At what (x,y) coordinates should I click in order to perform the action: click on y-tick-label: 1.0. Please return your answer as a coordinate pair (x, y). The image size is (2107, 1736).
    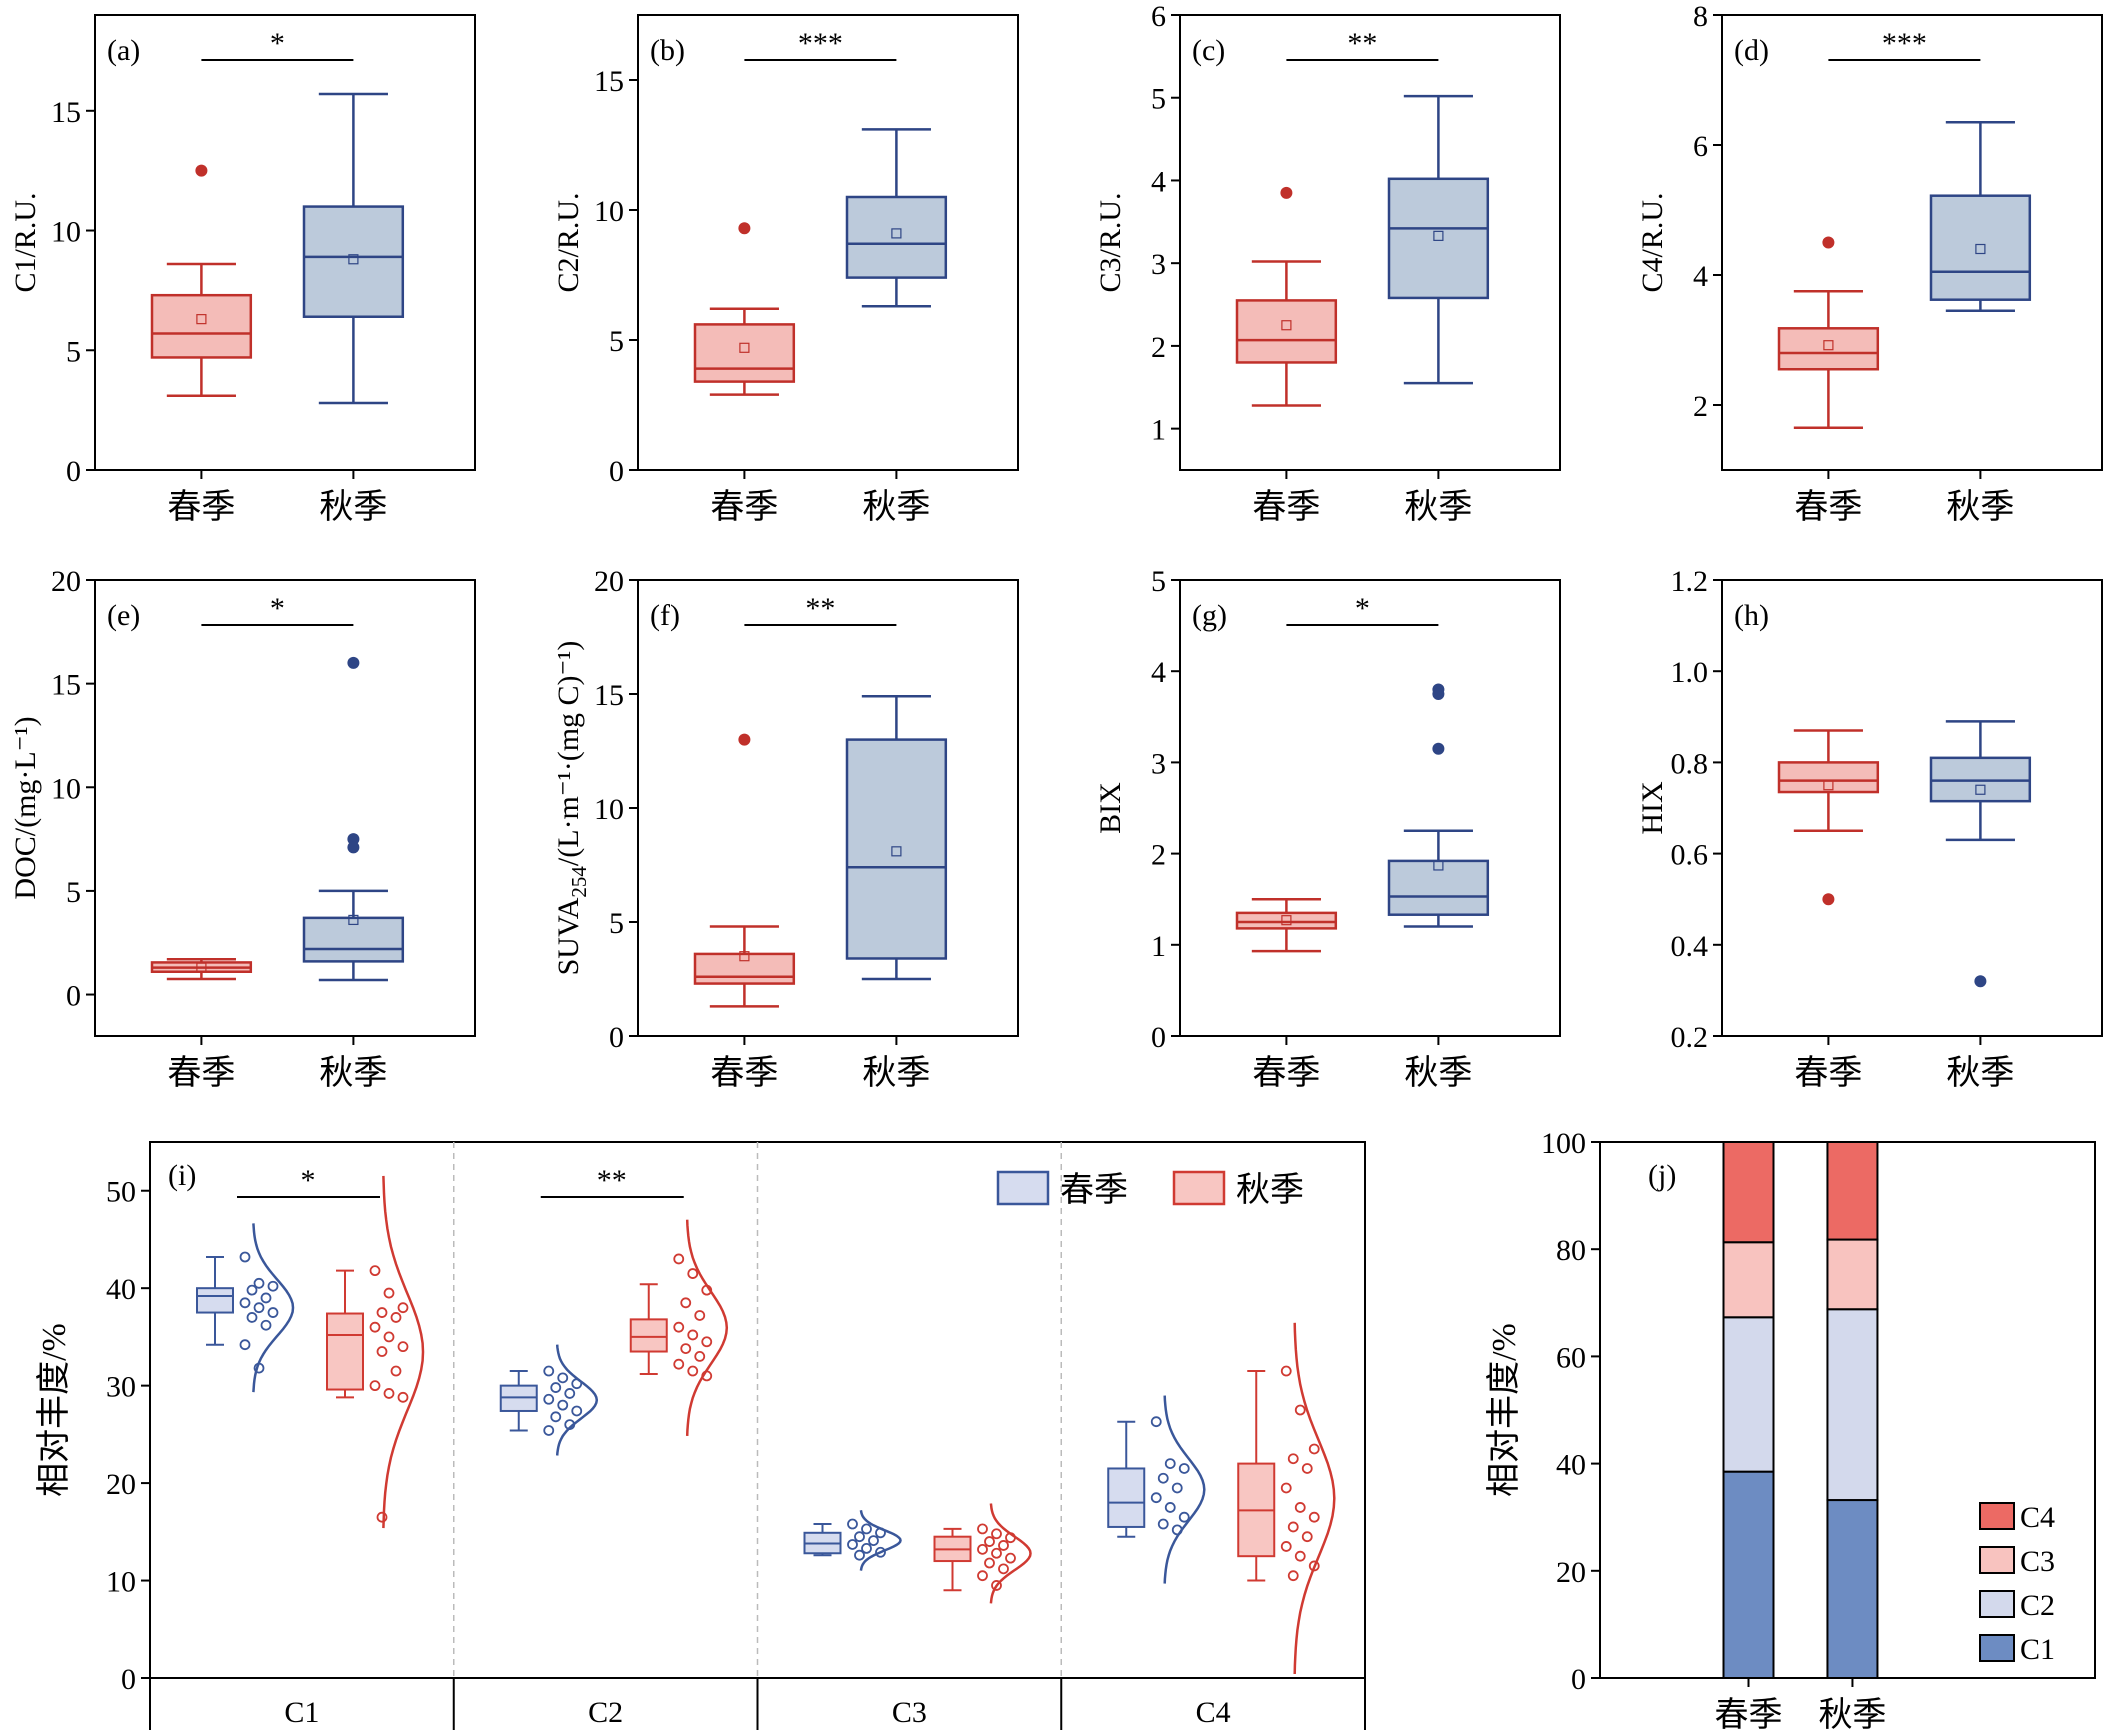
    Looking at the image, I should click on (1690, 672).